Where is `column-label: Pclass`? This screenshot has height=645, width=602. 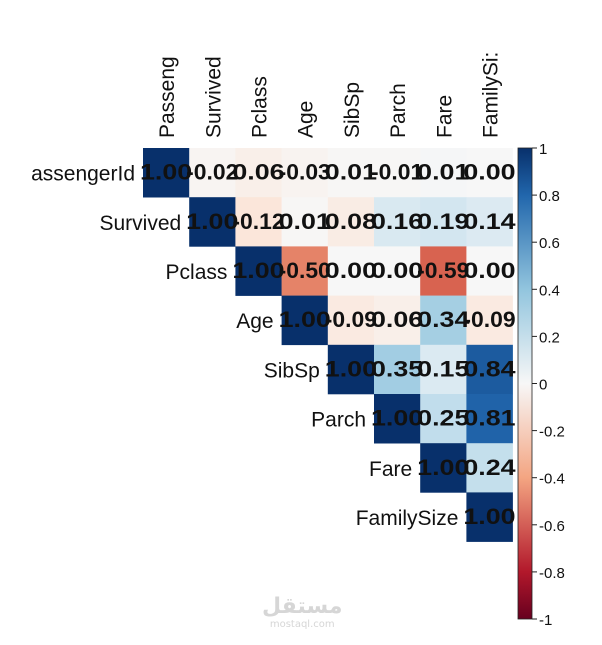 column-label: Pclass is located at coordinates (260, 107).